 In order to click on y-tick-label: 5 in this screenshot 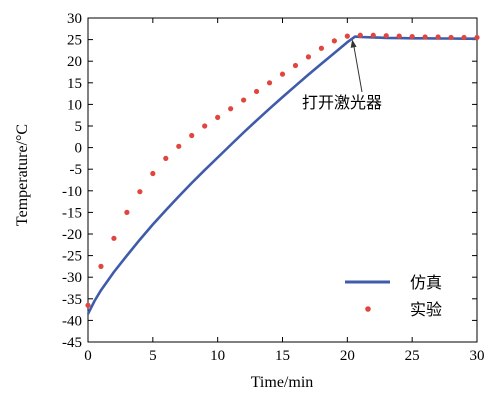, I will do `click(79, 127)`.